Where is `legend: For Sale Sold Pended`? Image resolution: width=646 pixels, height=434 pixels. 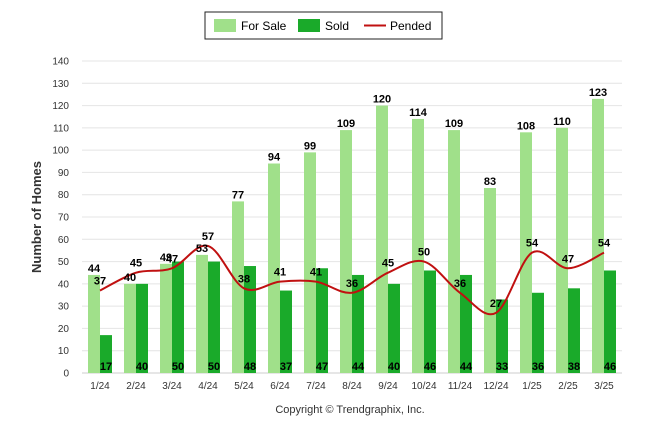
legend: For Sale Sold Pended is located at coordinates (323, 25).